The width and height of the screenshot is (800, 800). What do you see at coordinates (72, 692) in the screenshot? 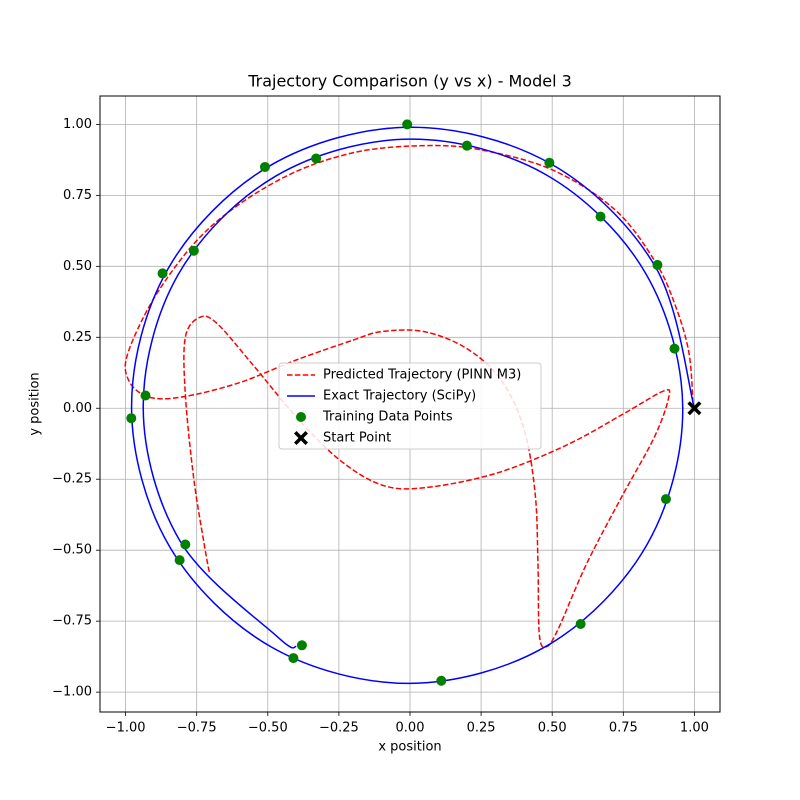
I see `y-tick-label: −1.00` at bounding box center [72, 692].